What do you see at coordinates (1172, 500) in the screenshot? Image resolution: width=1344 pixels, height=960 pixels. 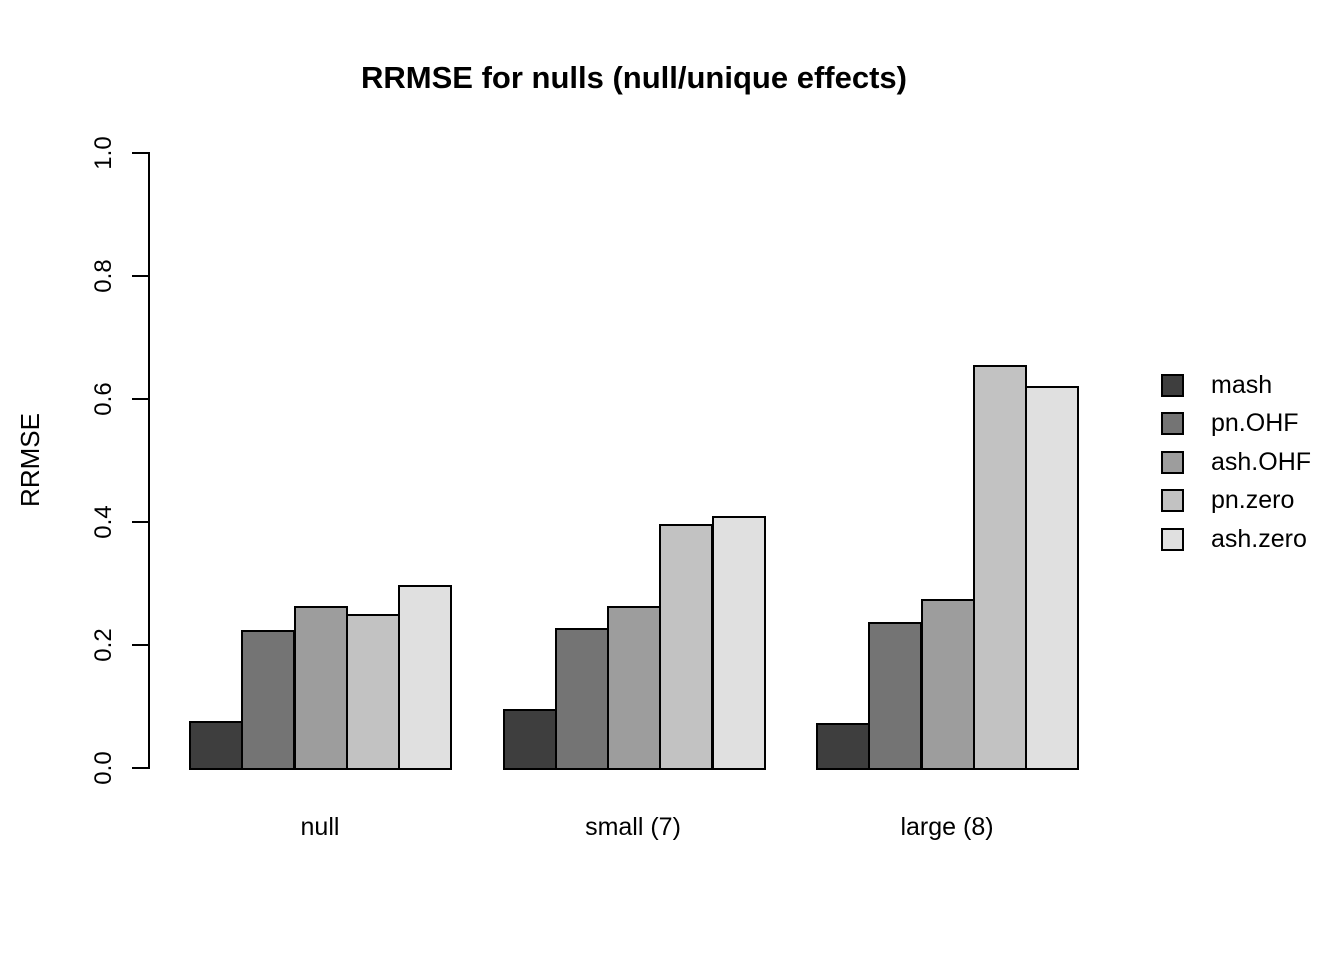 I see `legend-swatch-pn.zero` at bounding box center [1172, 500].